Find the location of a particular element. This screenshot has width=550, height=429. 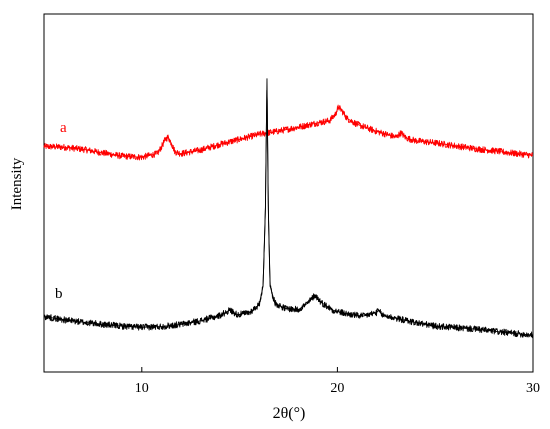

x-tick-label: 20 is located at coordinates (337, 388).